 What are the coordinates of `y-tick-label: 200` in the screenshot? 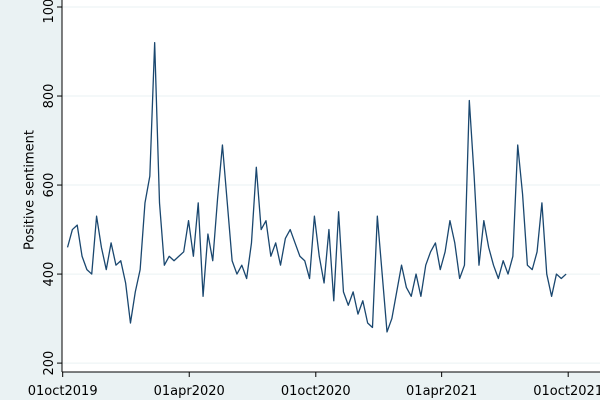 It's located at (49, 363).